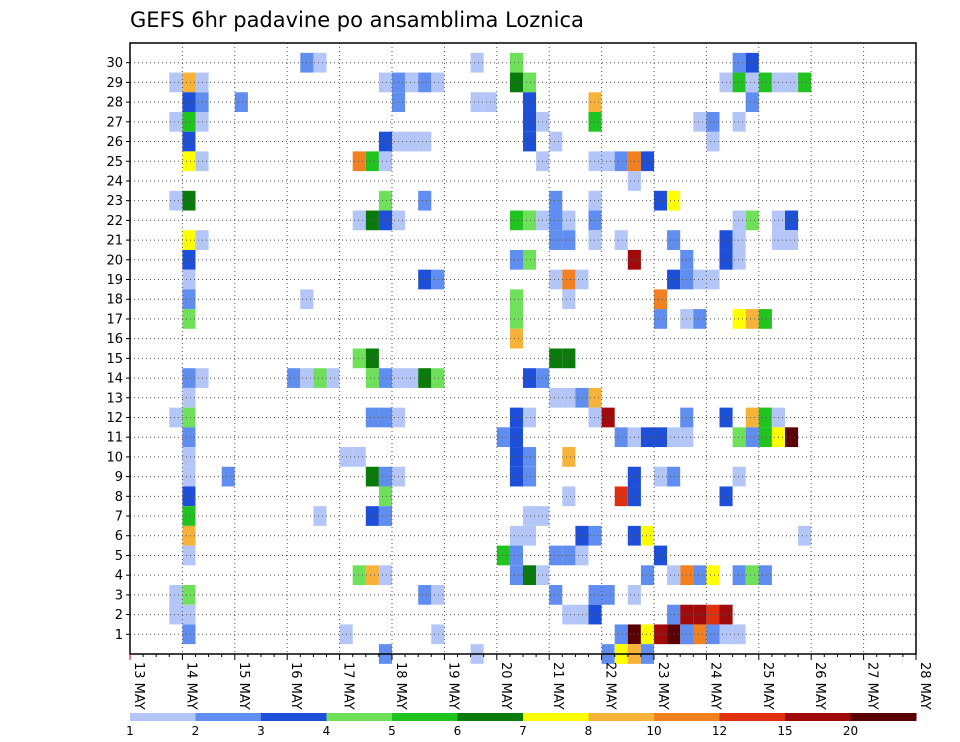  I want to click on x-tick-label: 22 MAY, so click(610, 686).